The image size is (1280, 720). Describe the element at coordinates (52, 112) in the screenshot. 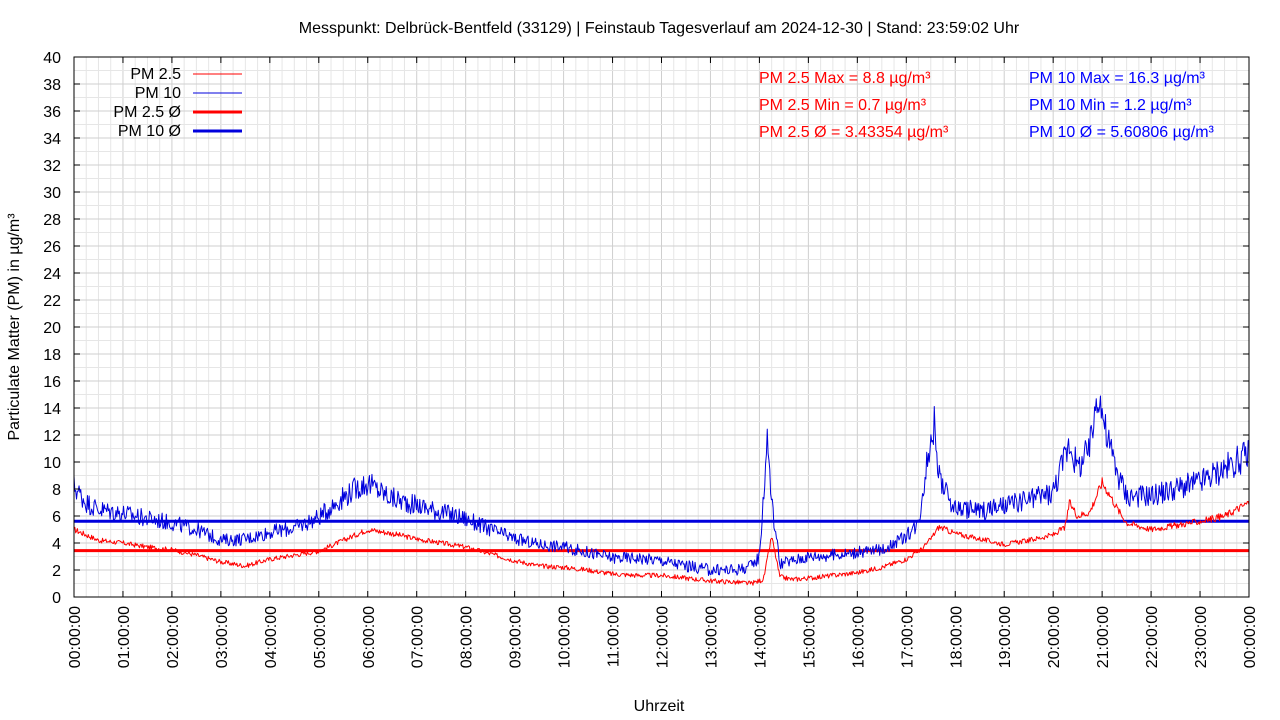

I see `y-tick-label: 36` at that location.